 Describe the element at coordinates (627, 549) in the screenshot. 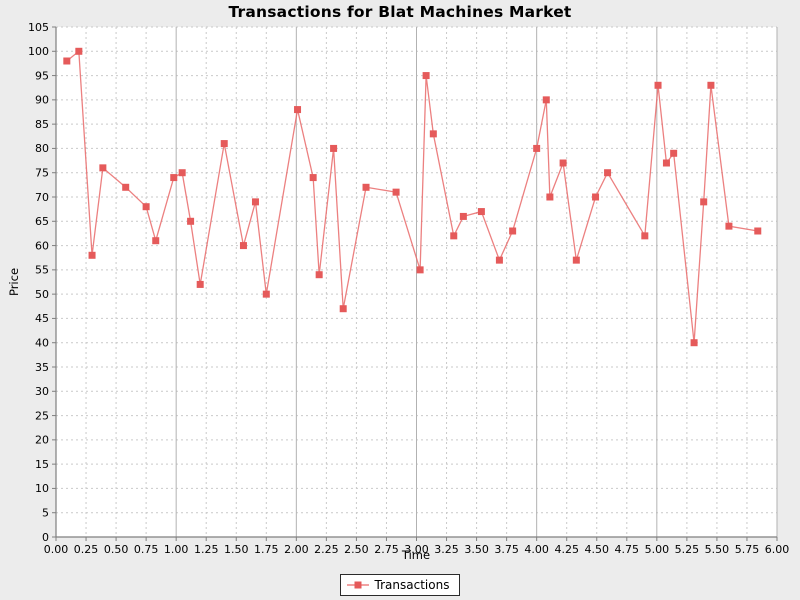

I see `x-tick-label: 4.75` at that location.